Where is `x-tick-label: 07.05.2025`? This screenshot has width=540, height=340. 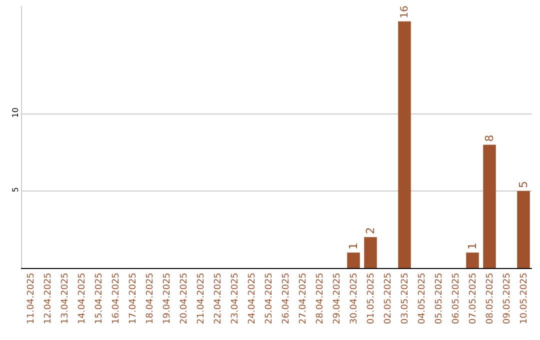
x-tick-label: 07.05.2025 is located at coordinates (473, 298).